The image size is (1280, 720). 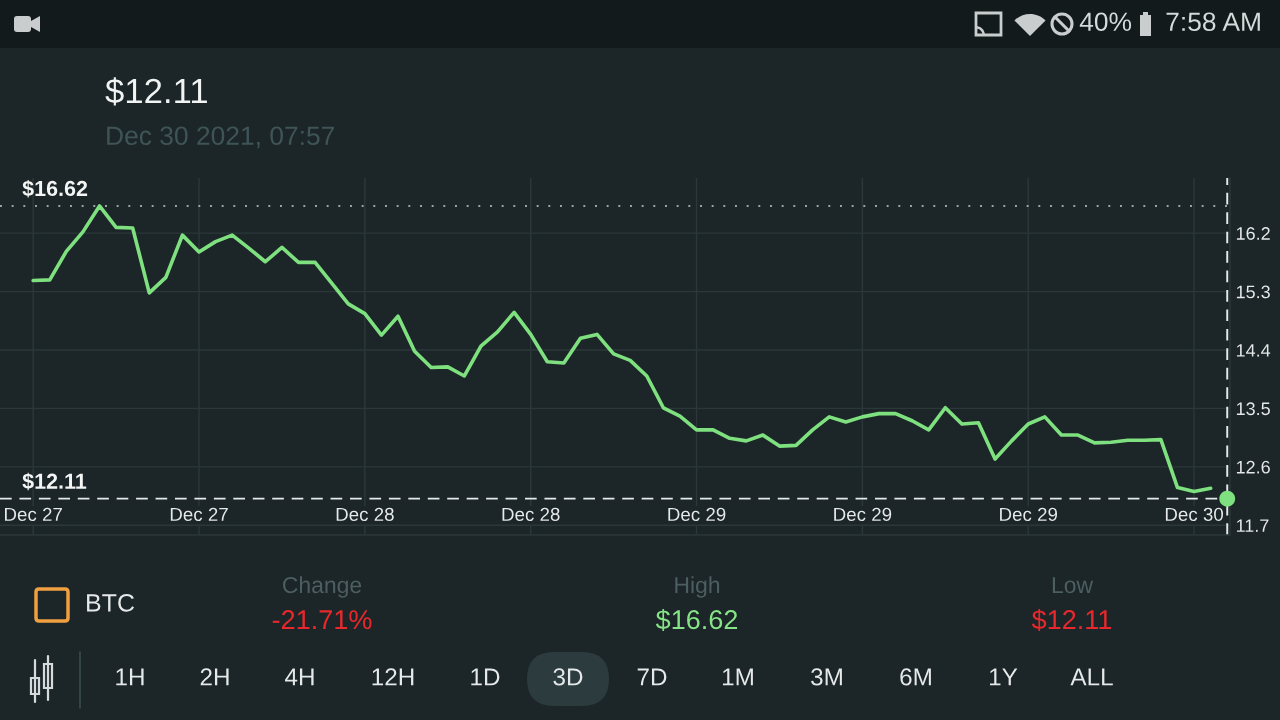 What do you see at coordinates (696, 619) in the screenshot?
I see `text: $16.62` at bounding box center [696, 619].